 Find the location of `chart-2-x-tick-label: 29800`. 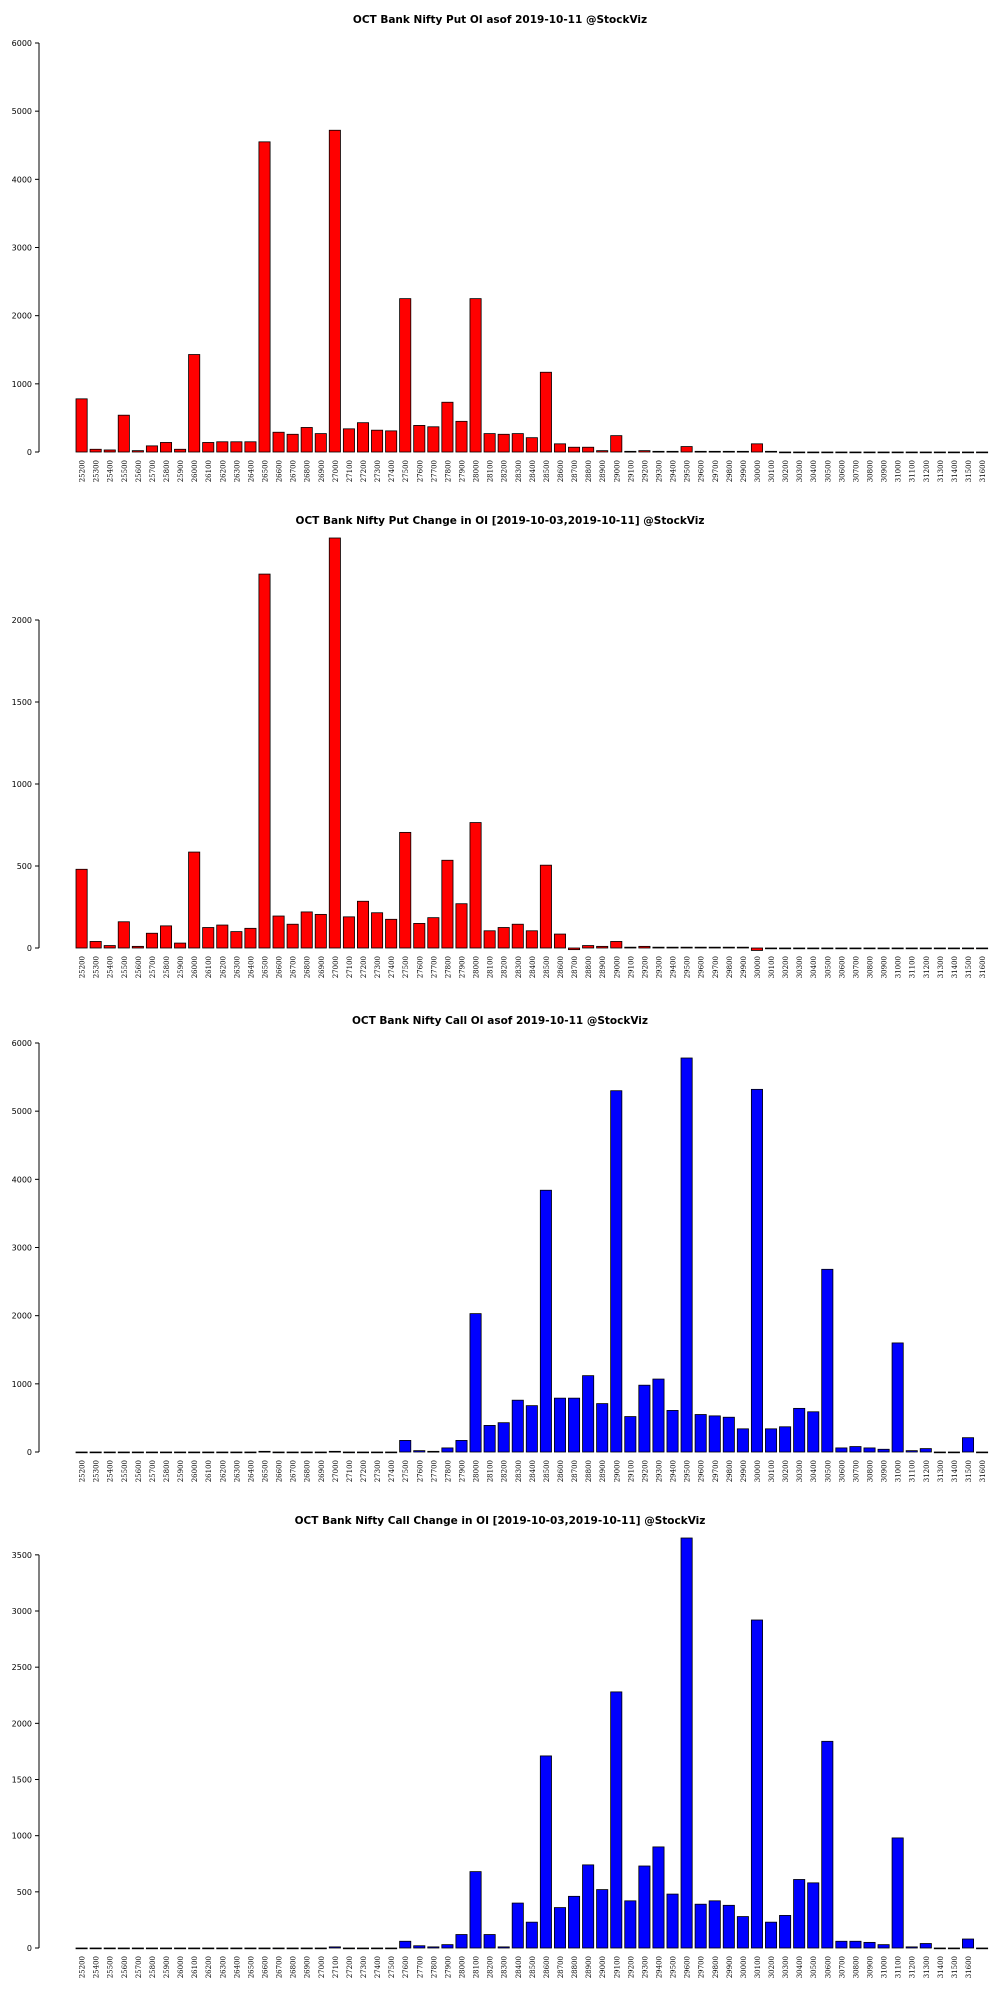

chart-2-x-tick-label: 29800 is located at coordinates (730, 967).